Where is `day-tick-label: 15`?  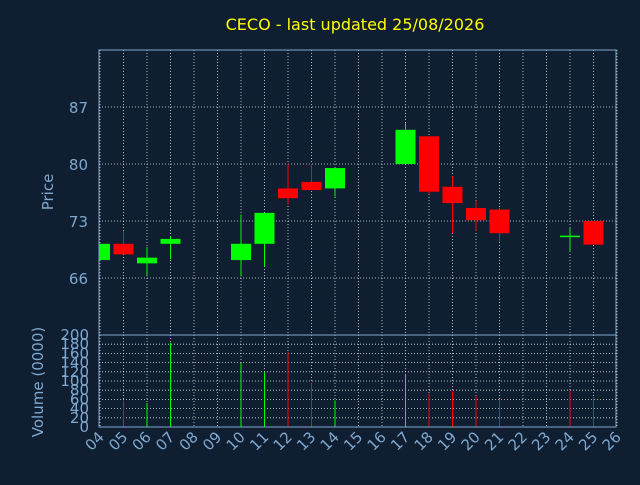
day-tick-label: 15 is located at coordinates (353, 441).